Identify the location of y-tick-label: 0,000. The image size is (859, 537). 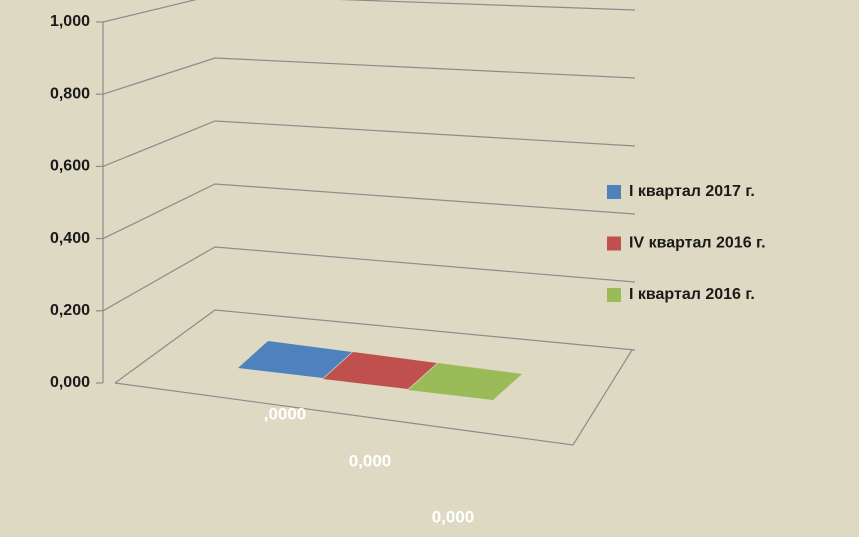
(70, 382).